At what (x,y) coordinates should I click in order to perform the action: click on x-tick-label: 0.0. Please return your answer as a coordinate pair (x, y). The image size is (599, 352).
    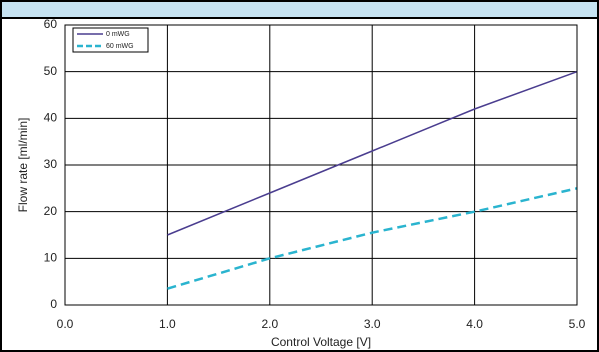
    Looking at the image, I should click on (65, 324).